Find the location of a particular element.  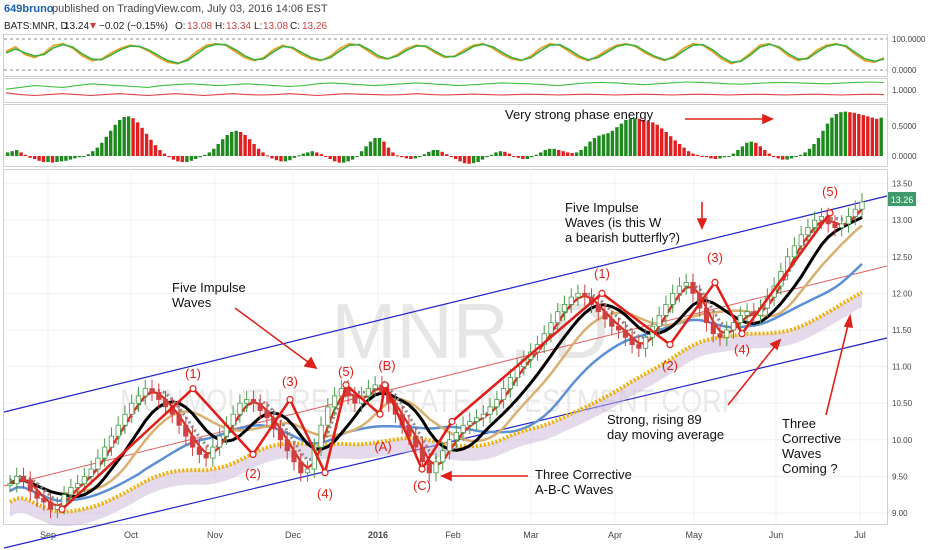

osc2-tick-label: 1.0000 is located at coordinates (904, 90).